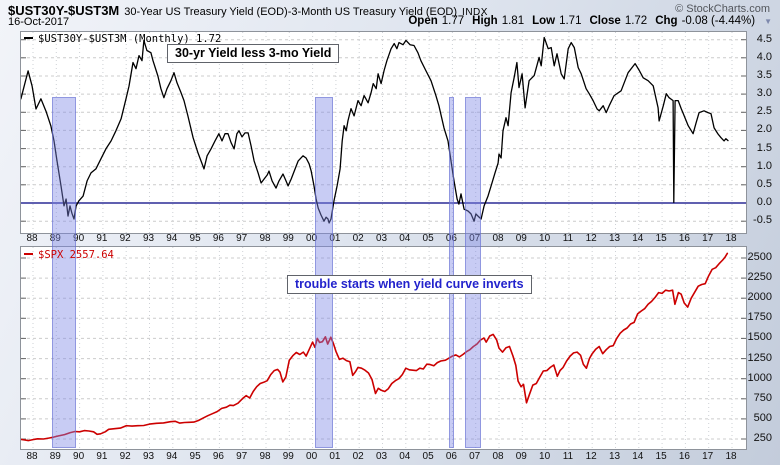  What do you see at coordinates (636, 21) in the screenshot?
I see `close-value: 1.72` at bounding box center [636, 21].